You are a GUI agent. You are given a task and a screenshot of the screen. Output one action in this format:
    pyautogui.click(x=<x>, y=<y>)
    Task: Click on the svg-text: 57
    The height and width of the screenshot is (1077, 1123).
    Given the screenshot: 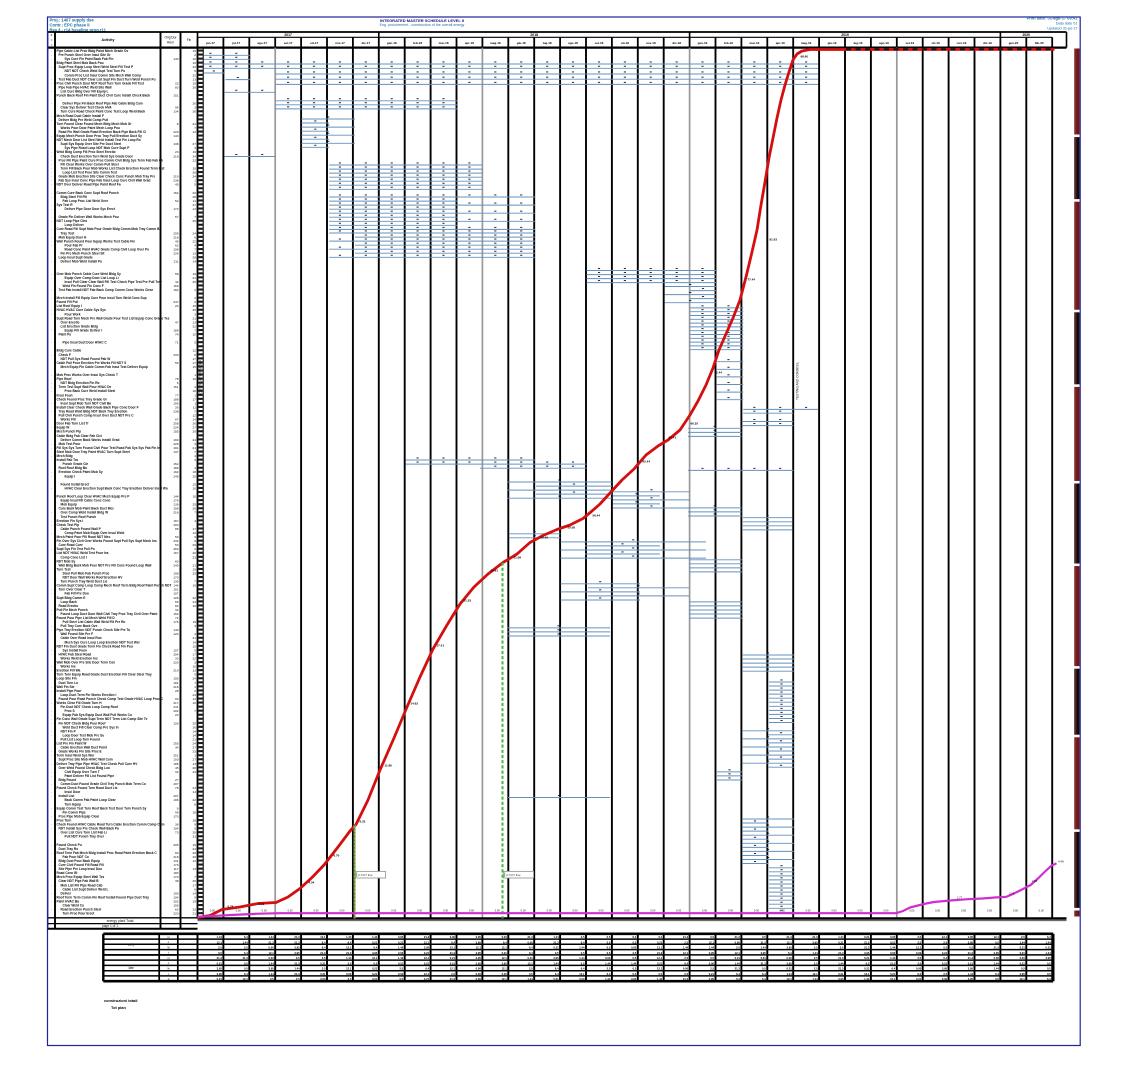 What is the action you would take?
    pyautogui.click(x=177, y=217)
    